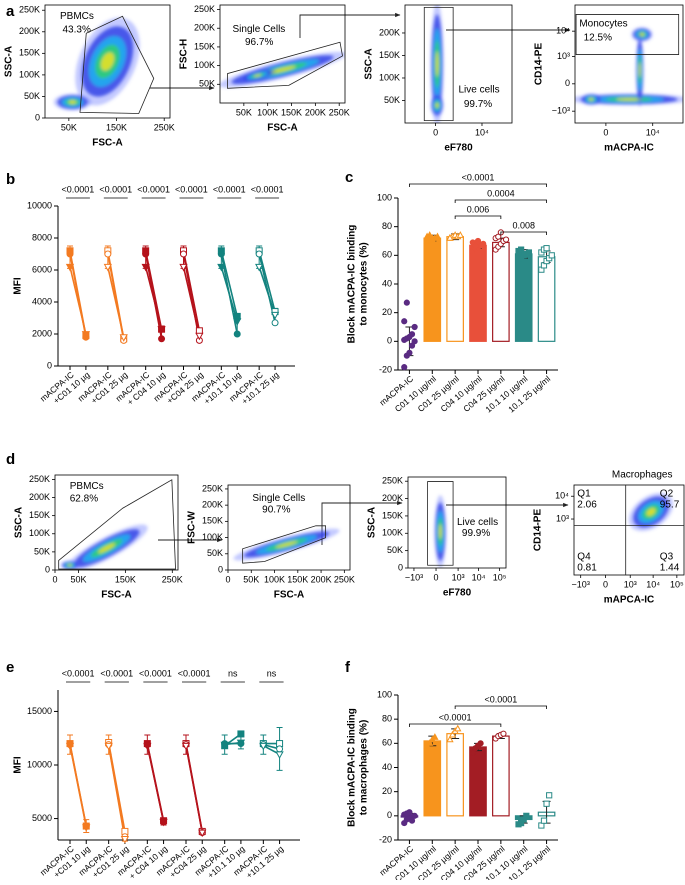 Image resolution: width=685 pixels, height=885 pixels. What do you see at coordinates (539, 64) in the screenshot?
I see `y-axis-label: CD14-PE` at bounding box center [539, 64].